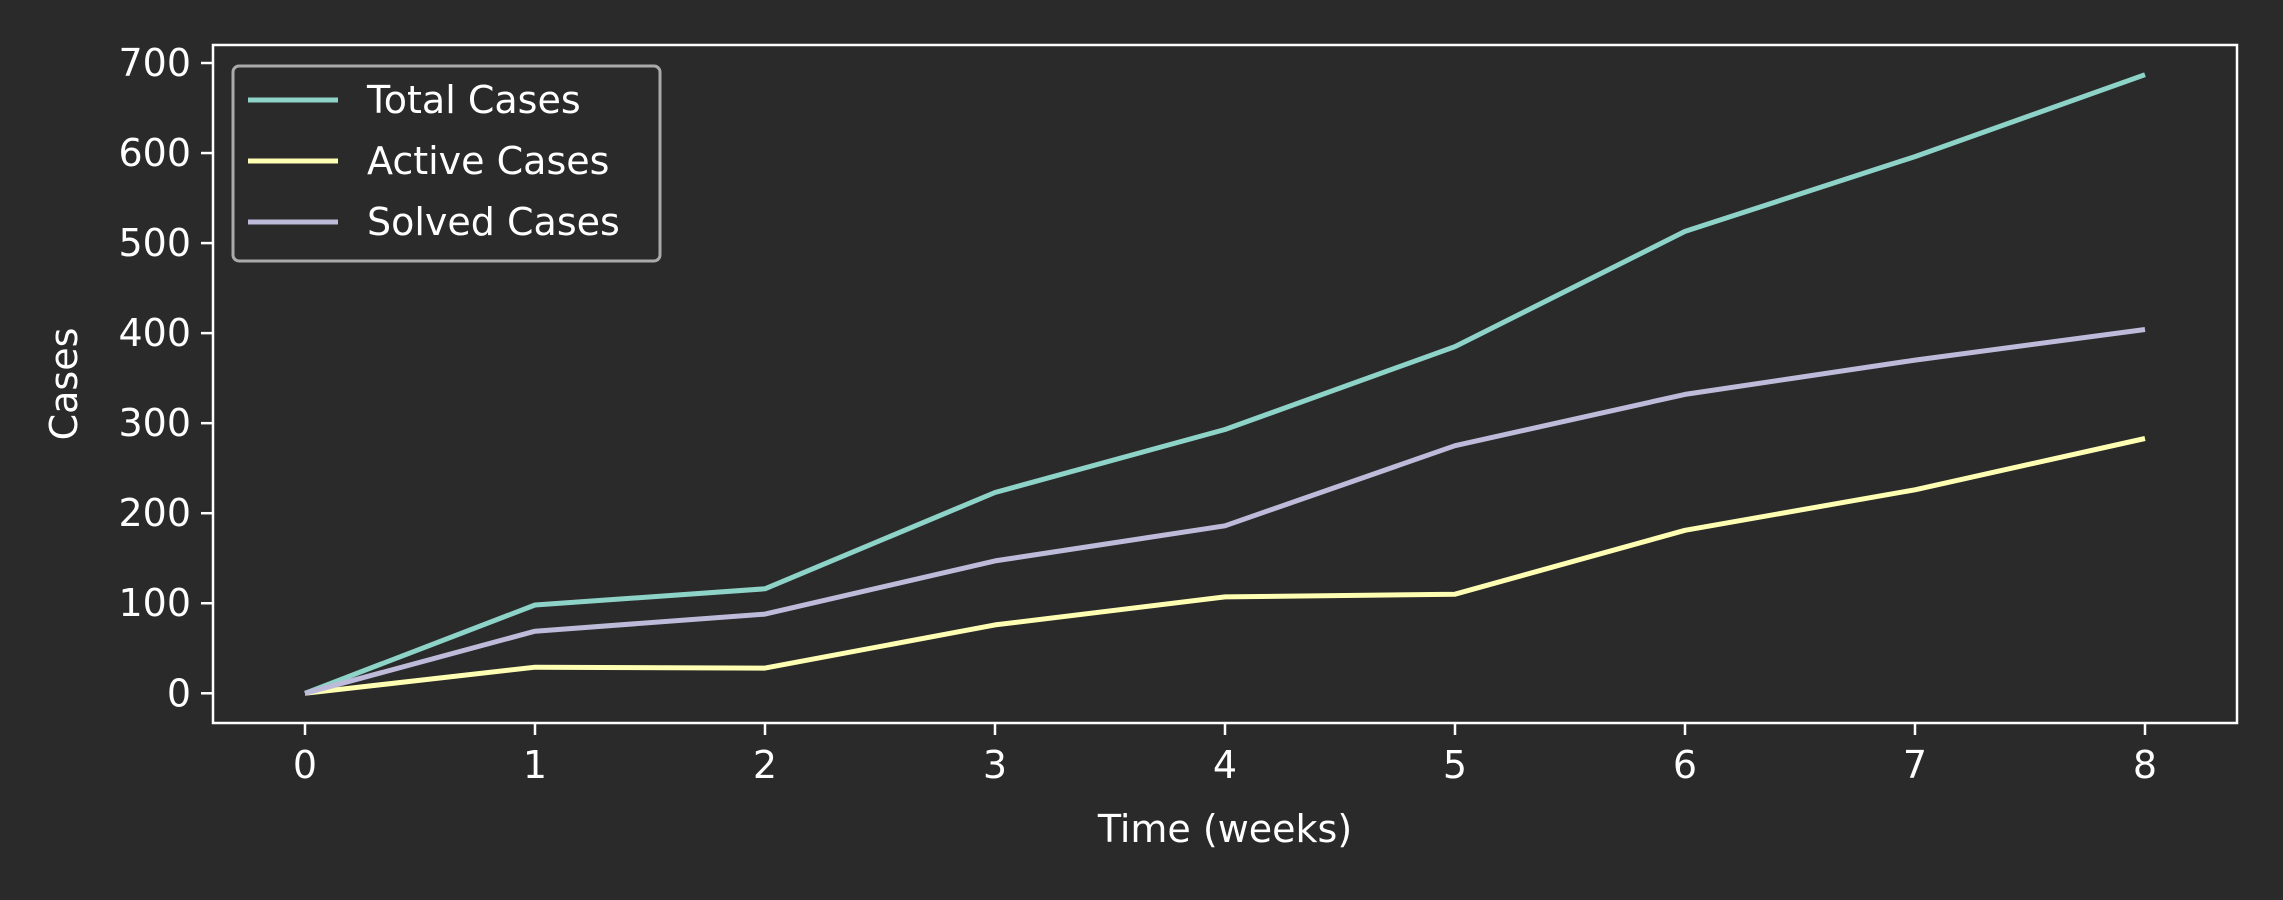 This screenshot has width=2283, height=900. Describe the element at coordinates (488, 161) in the screenshot. I see `legend-label-1: Active Cases` at that location.